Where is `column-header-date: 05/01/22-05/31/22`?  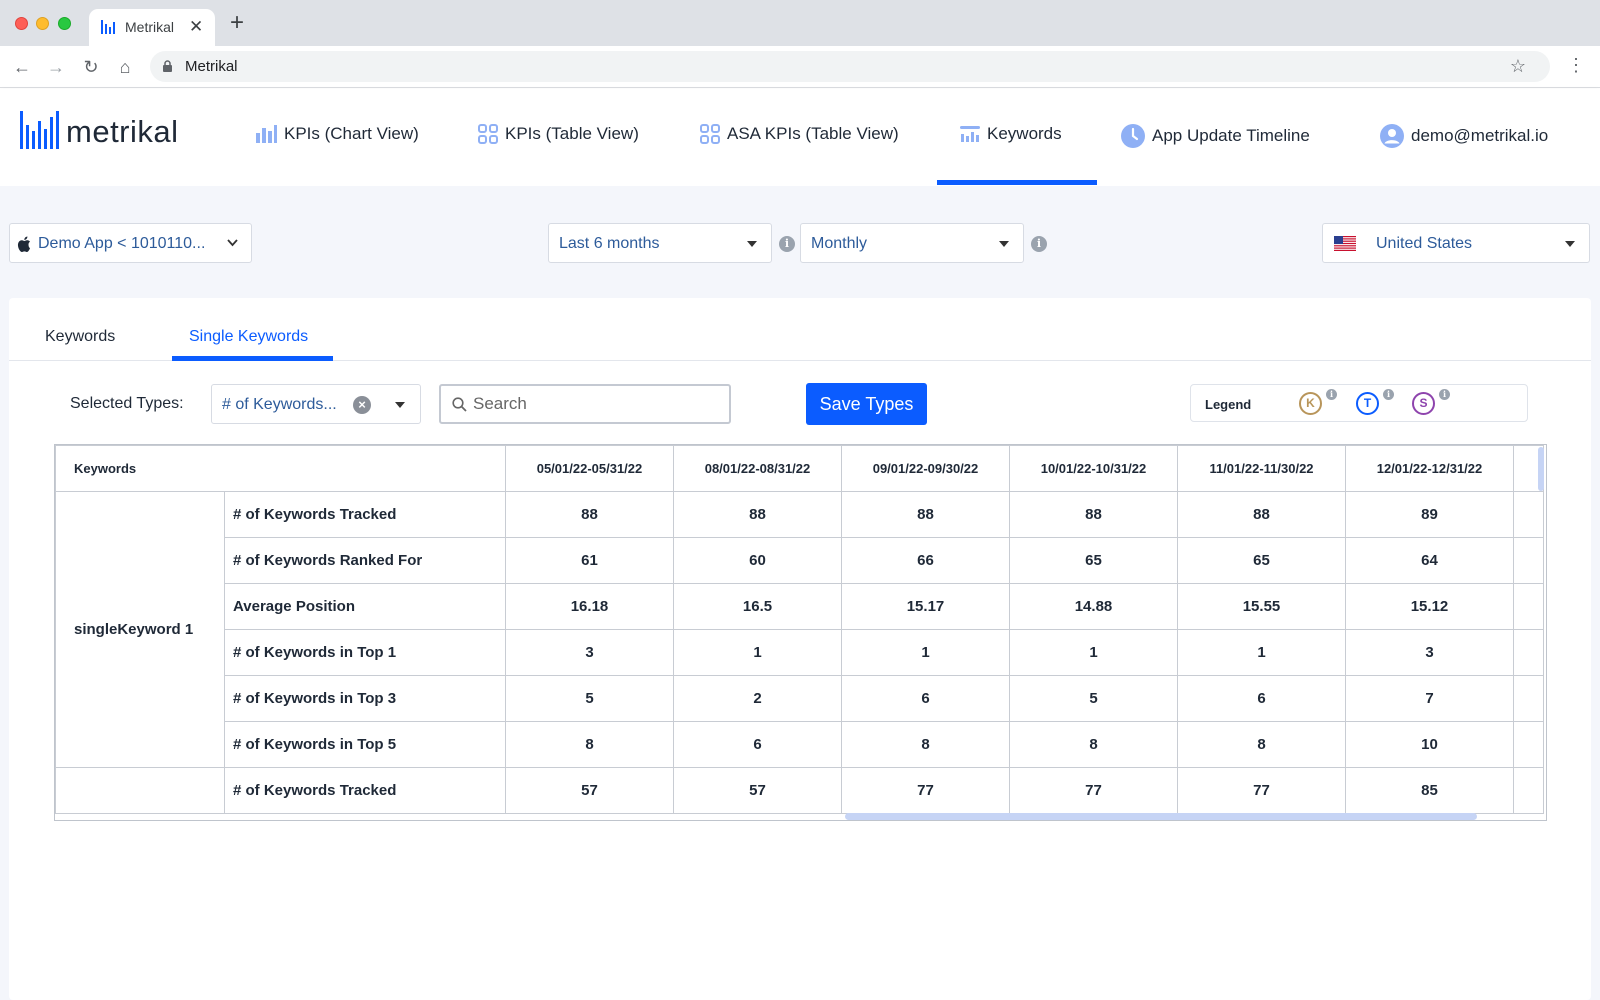
column-header-date: 05/01/22-05/31/22 is located at coordinates (589, 468).